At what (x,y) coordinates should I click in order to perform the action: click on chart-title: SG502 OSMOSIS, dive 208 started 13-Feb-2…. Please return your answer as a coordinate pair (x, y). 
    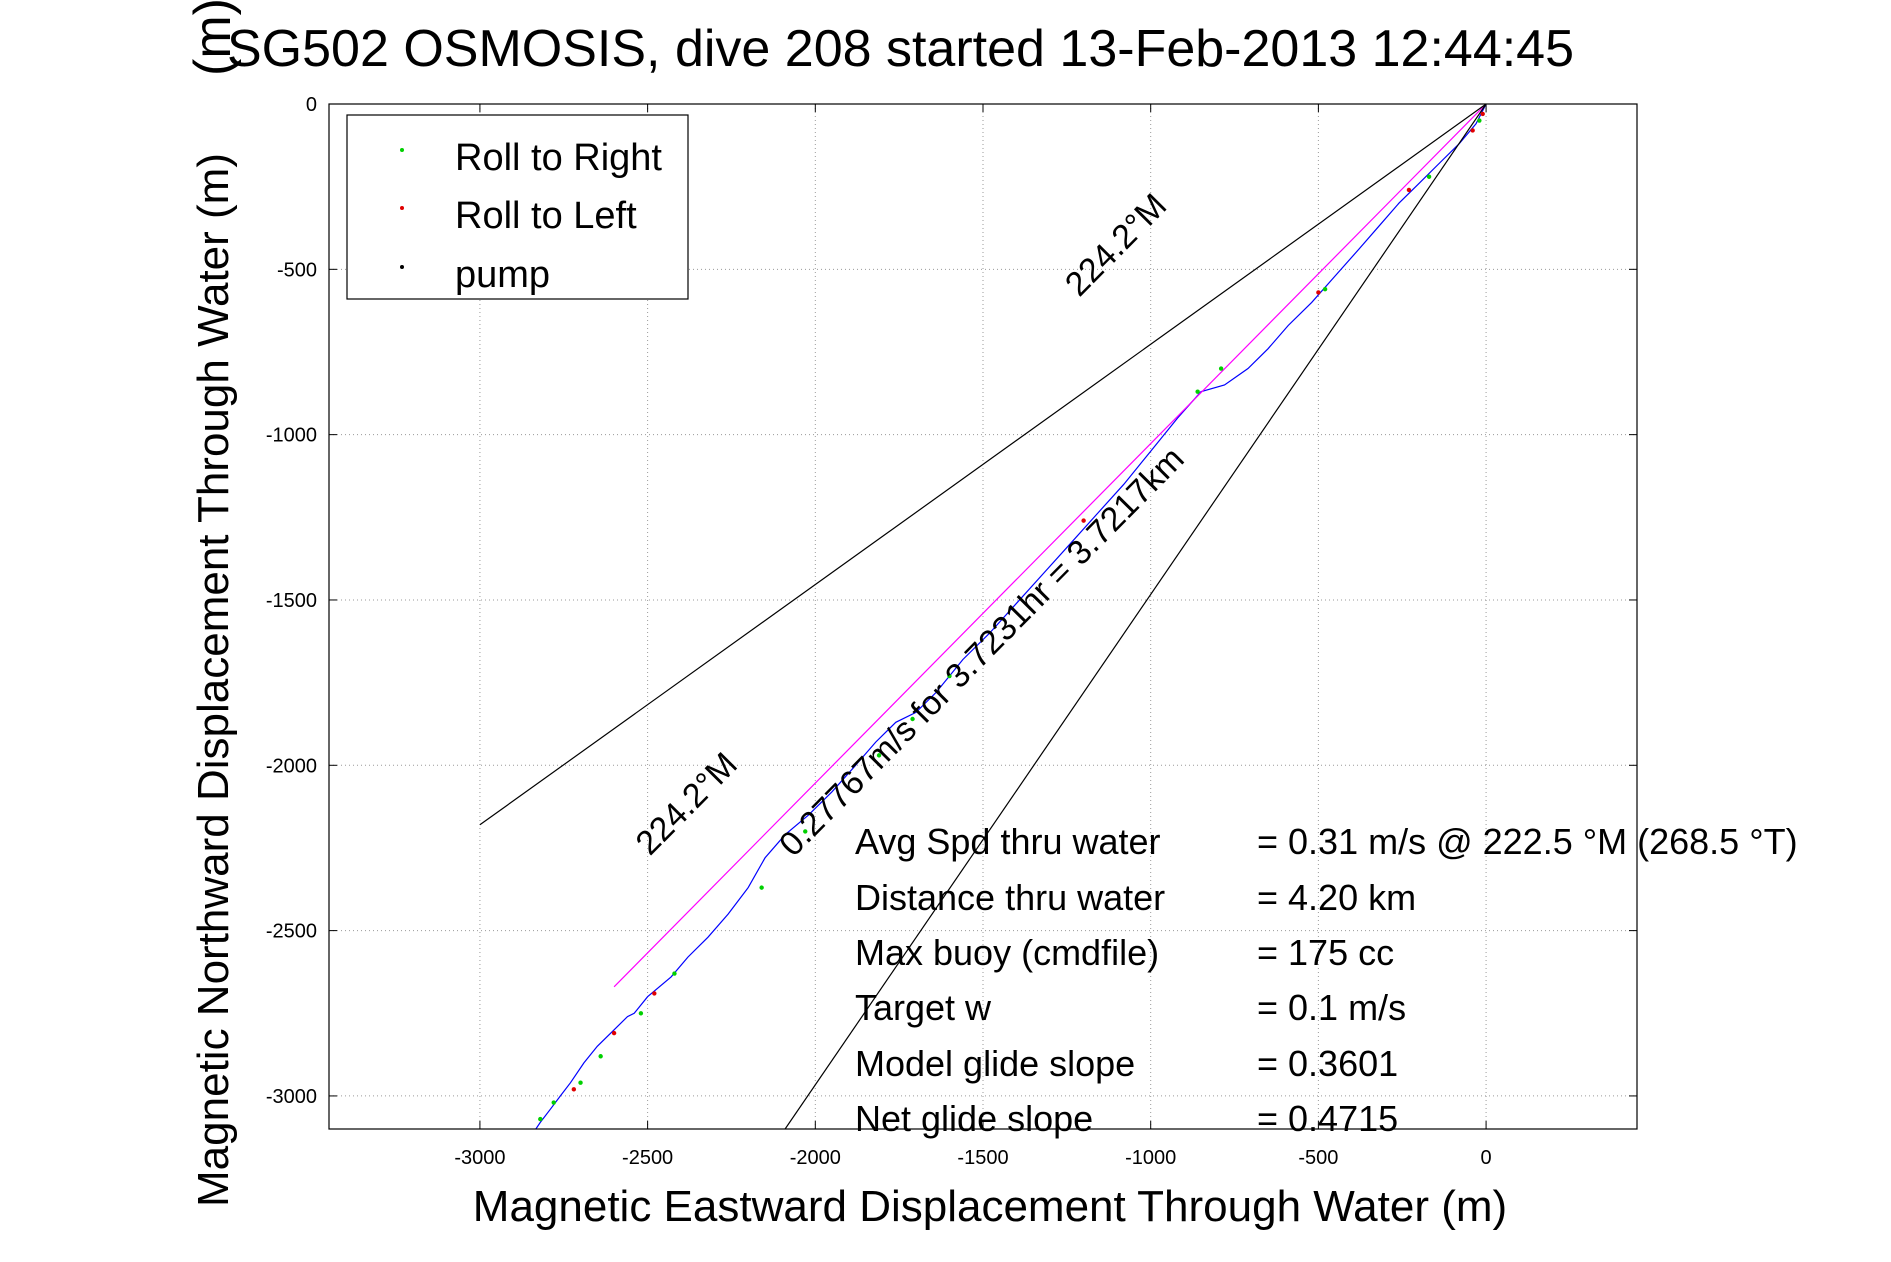
    Looking at the image, I should click on (900, 49).